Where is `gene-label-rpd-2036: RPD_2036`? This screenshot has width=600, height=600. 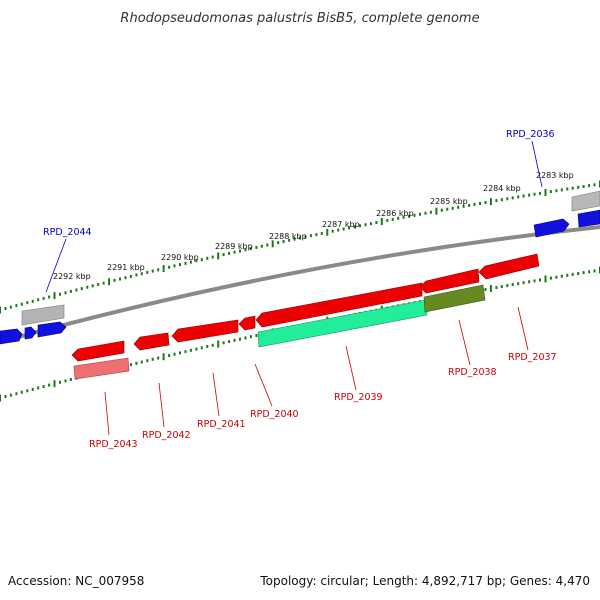
gene-label-rpd-2036: RPD_2036 is located at coordinates (530, 134).